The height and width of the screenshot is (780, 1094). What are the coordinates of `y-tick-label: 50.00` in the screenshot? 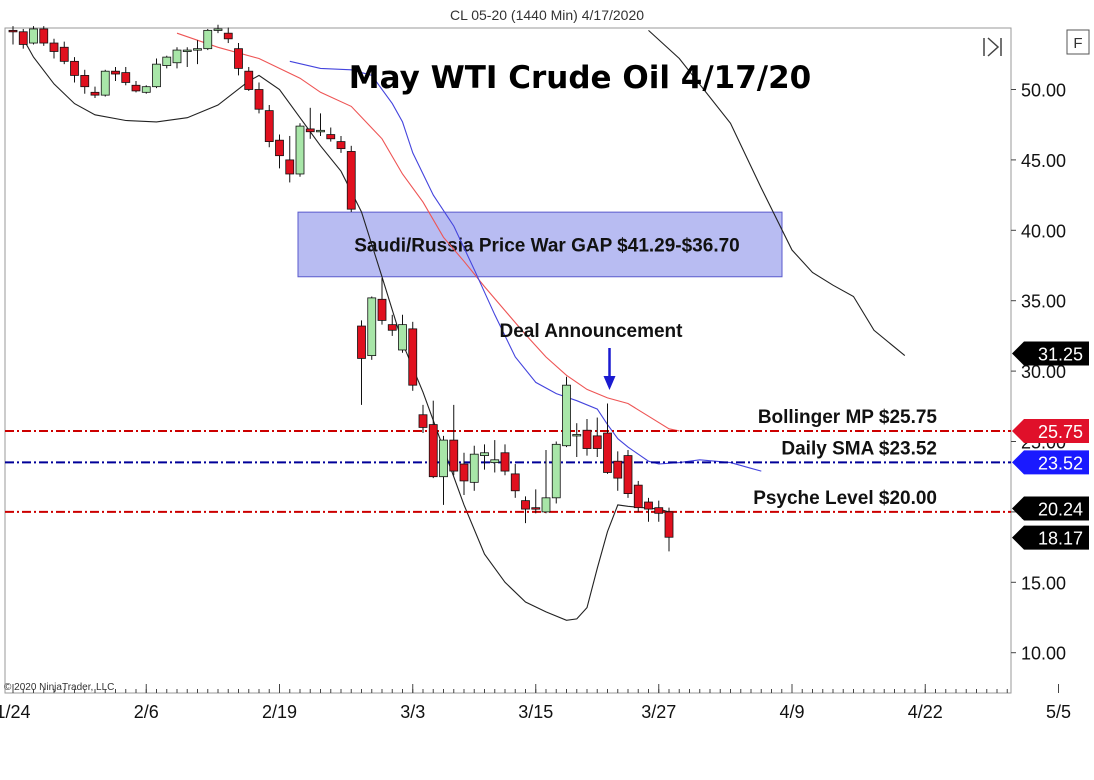 It's located at (1043, 91).